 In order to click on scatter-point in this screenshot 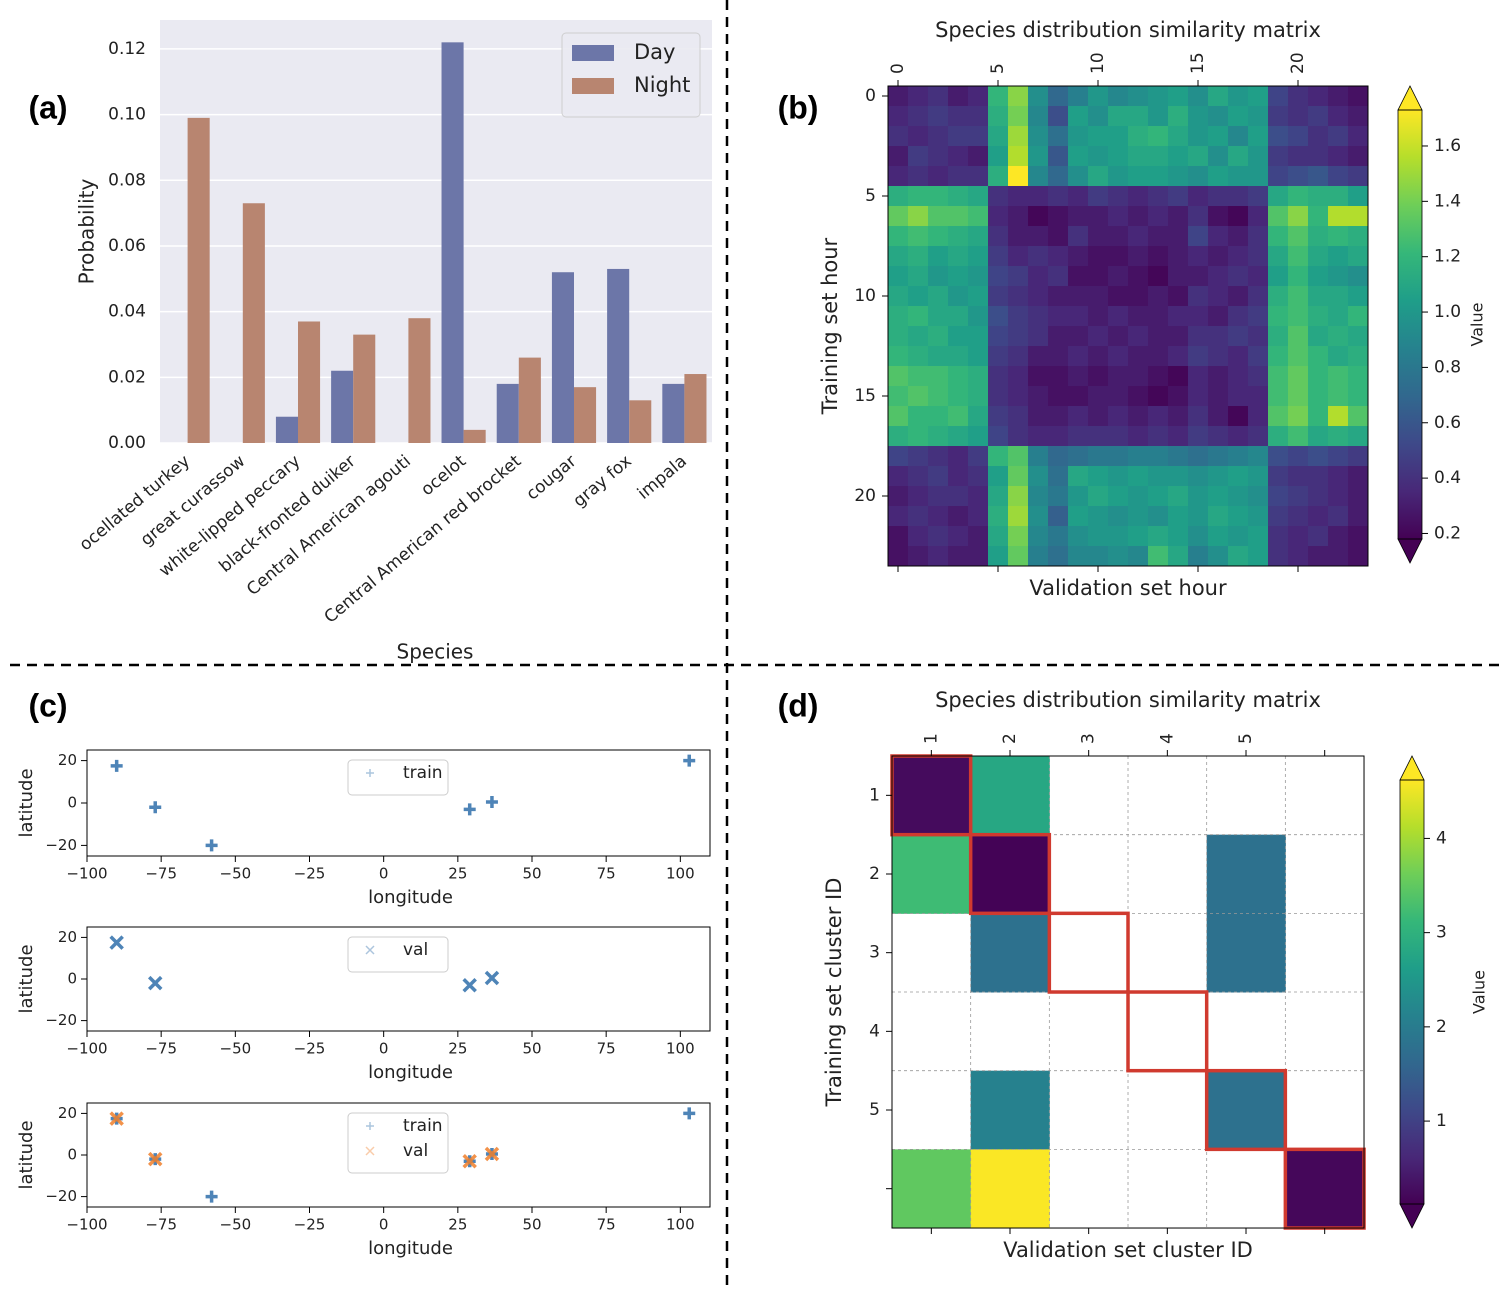, I will do `click(492, 1154)`.